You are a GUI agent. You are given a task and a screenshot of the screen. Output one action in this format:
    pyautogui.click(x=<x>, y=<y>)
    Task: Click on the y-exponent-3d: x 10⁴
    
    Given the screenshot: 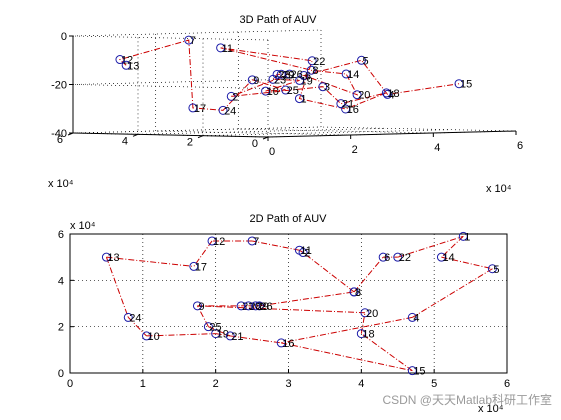 What is the action you would take?
    pyautogui.click(x=499, y=189)
    